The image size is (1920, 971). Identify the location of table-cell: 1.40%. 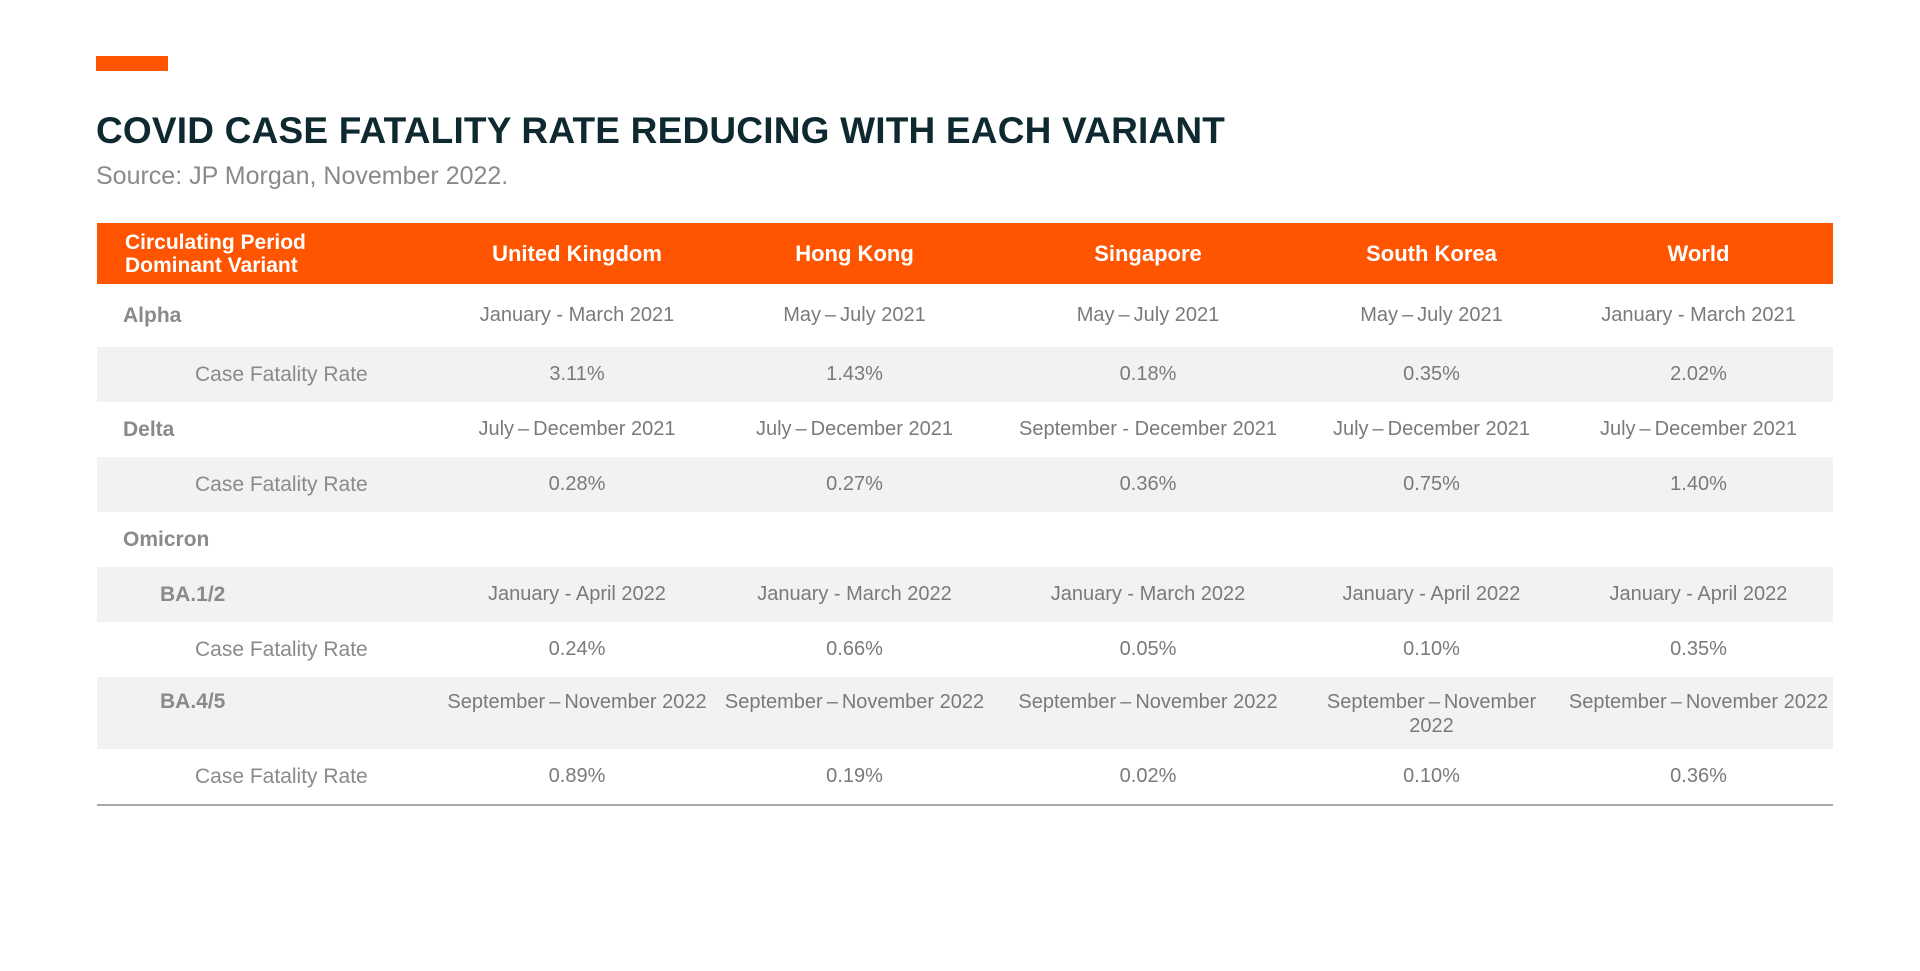
(1698, 484).